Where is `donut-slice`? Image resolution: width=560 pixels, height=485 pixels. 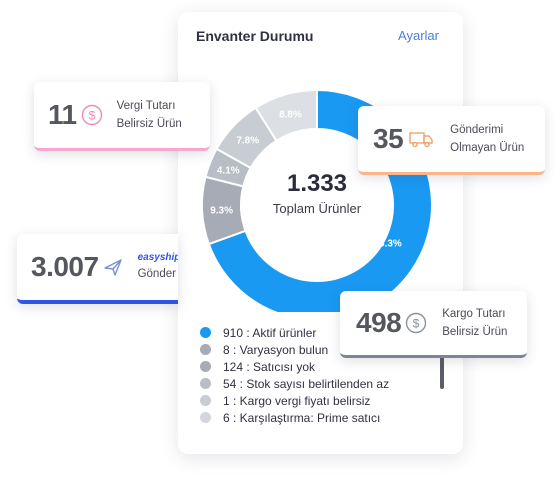
donut-slice is located at coordinates (286, 115).